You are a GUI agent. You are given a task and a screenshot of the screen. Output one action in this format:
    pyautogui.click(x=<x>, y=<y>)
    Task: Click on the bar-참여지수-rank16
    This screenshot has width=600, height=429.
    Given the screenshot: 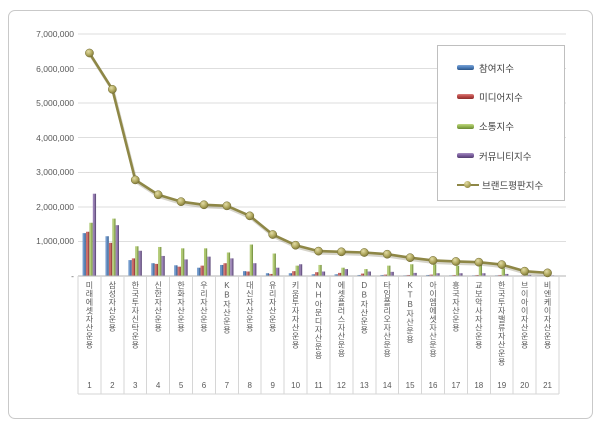 What is the action you would take?
    pyautogui.click(x=428, y=275)
    